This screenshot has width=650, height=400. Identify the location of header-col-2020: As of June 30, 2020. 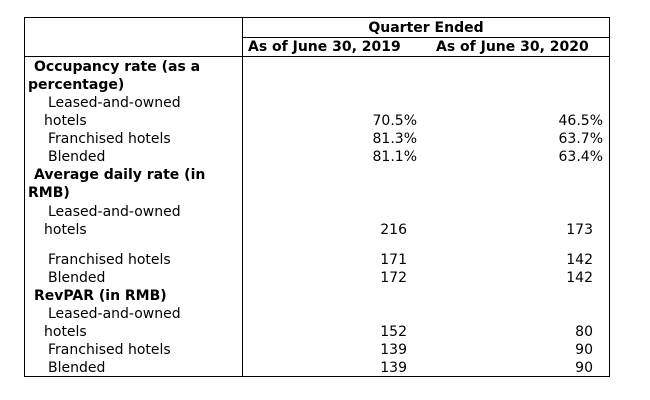
(512, 47).